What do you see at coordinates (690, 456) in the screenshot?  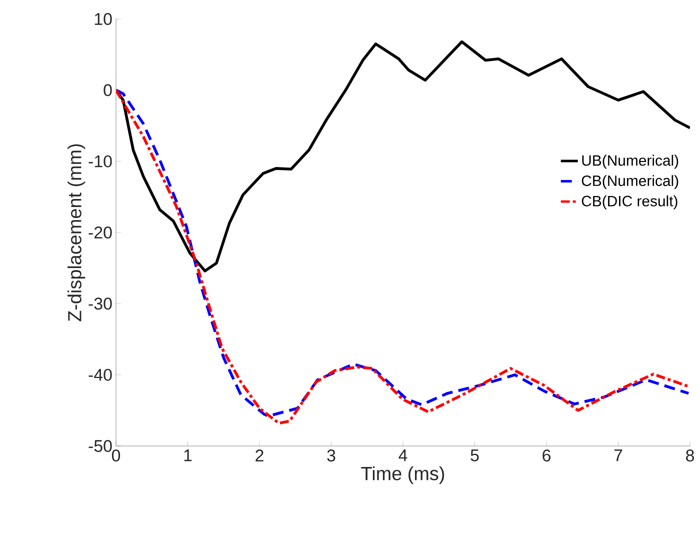 I see `x-tick-label: 8` at bounding box center [690, 456].